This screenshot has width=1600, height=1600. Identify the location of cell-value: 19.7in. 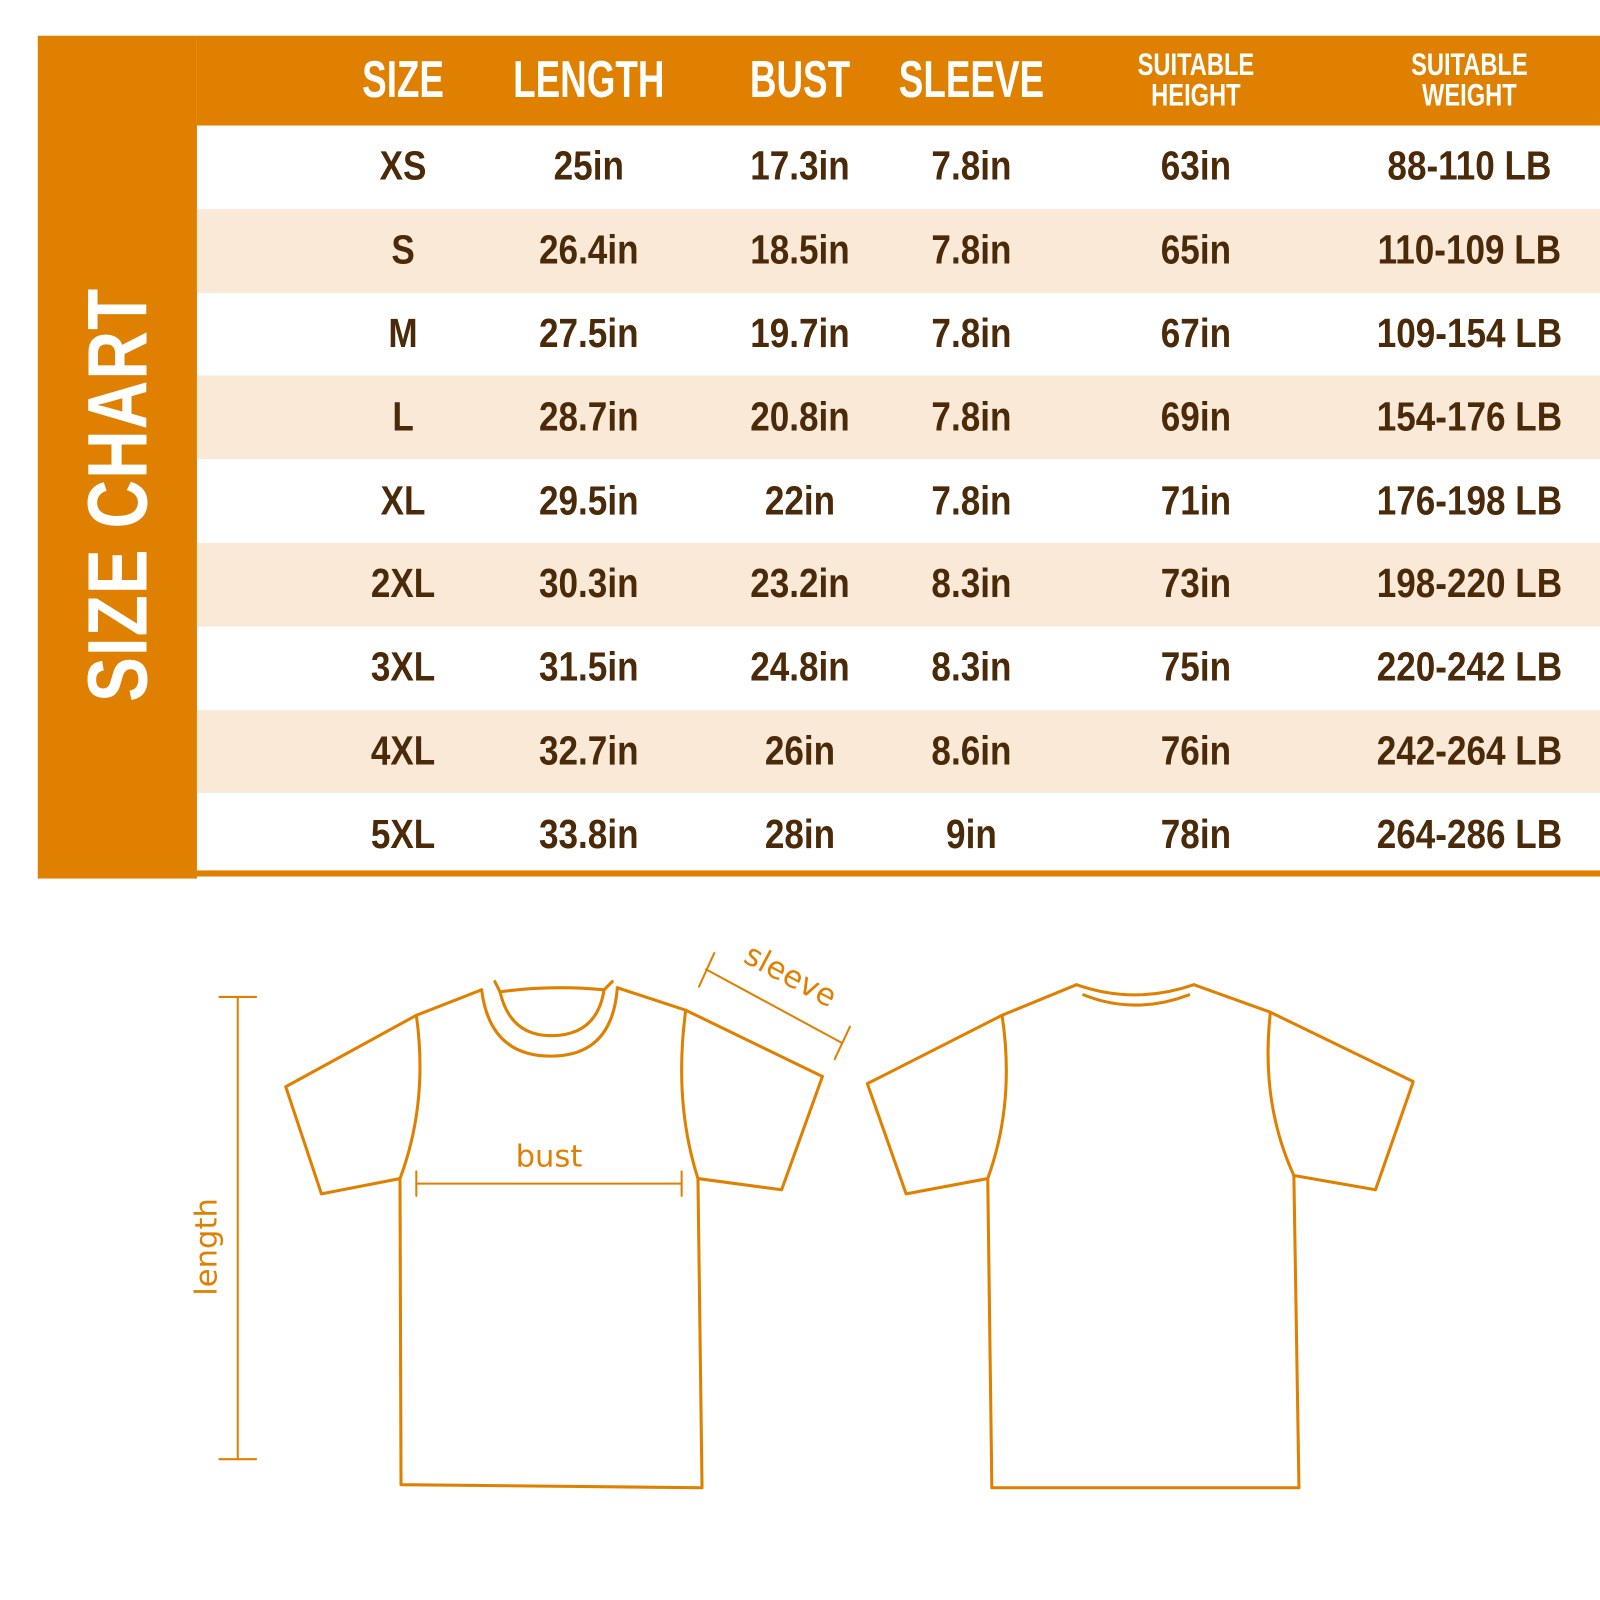
(800, 334).